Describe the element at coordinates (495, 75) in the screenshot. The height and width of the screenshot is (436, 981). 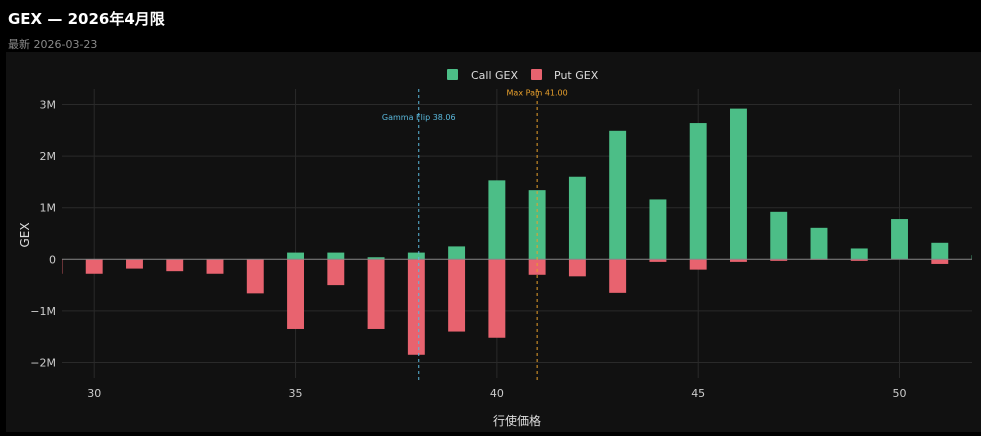
I see `legend-call-label: Call GEX` at that location.